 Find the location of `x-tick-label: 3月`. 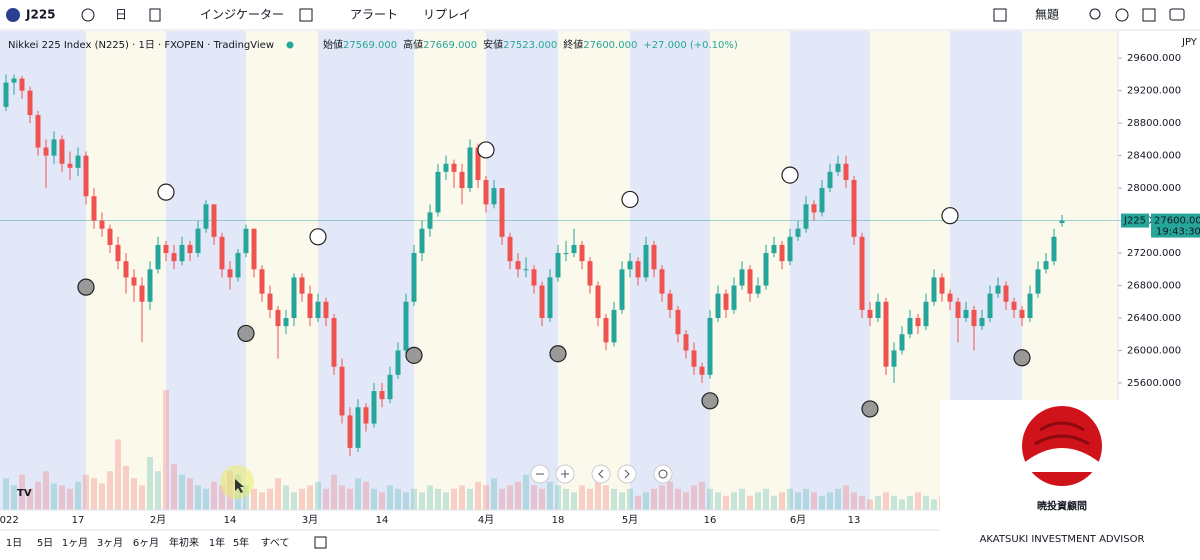

x-tick-label: 3月 is located at coordinates (310, 520).